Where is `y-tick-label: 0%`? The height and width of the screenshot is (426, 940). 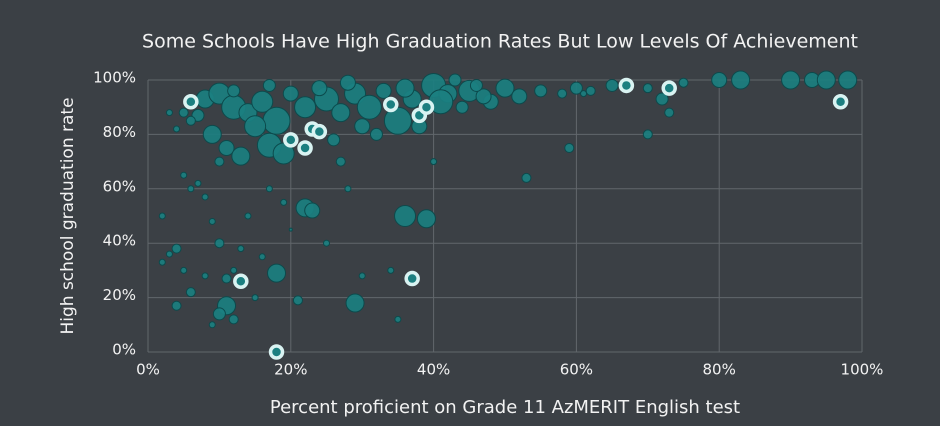
y-tick-label: 0% is located at coordinates (124, 350).